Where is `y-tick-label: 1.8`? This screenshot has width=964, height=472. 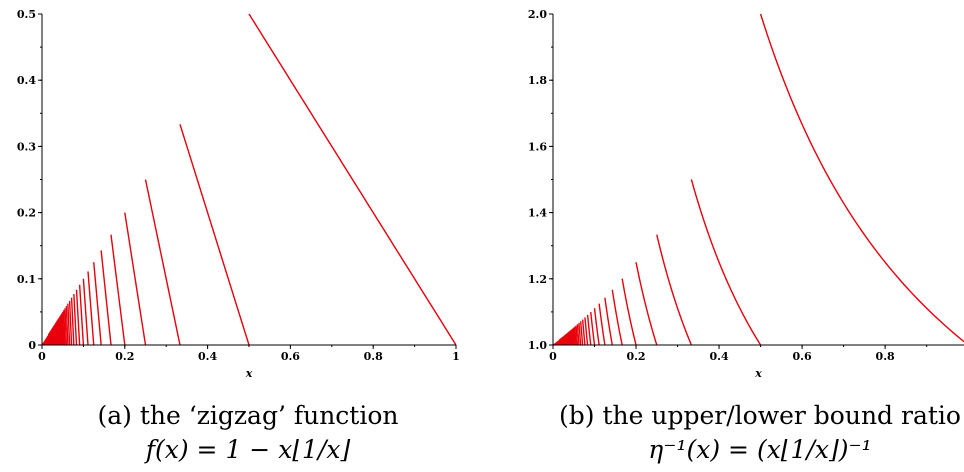
y-tick-label: 1.8 is located at coordinates (537, 80).